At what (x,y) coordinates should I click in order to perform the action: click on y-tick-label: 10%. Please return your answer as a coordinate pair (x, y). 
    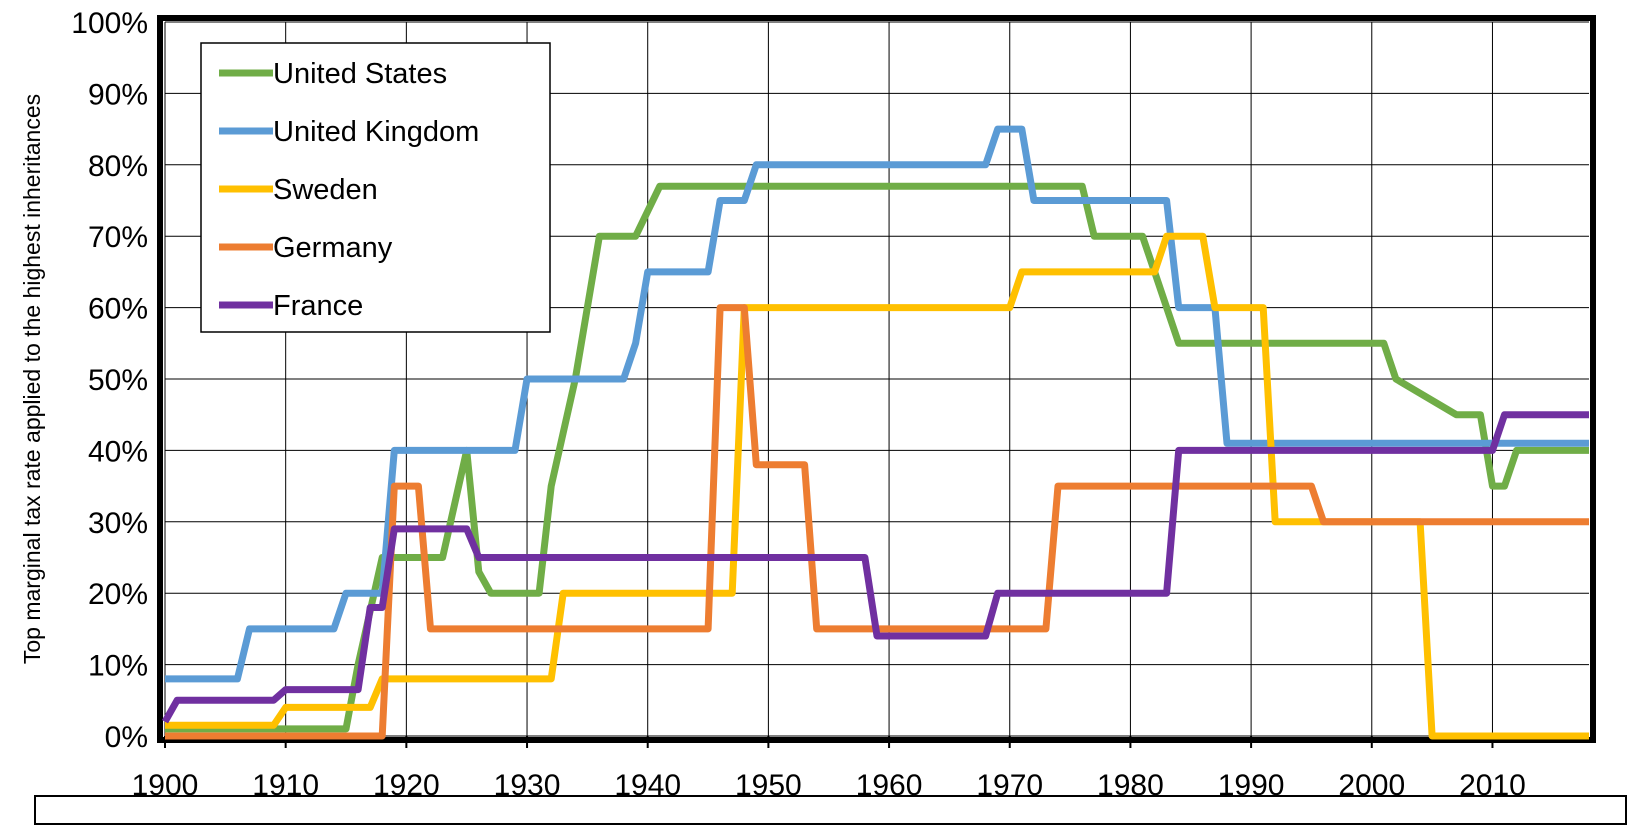
    Looking at the image, I should click on (118, 666).